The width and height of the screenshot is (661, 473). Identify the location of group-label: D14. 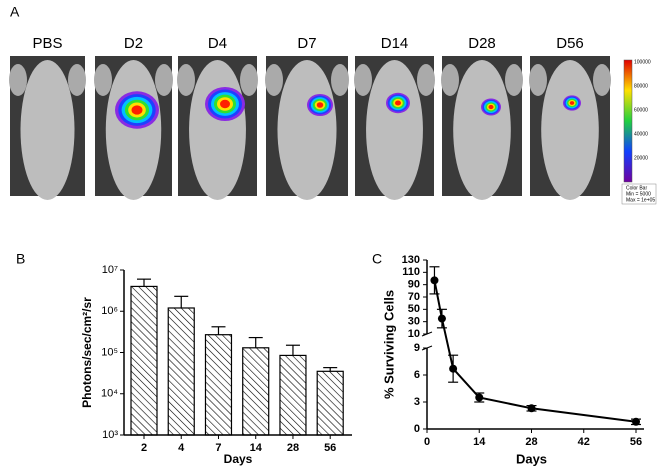
(395, 43).